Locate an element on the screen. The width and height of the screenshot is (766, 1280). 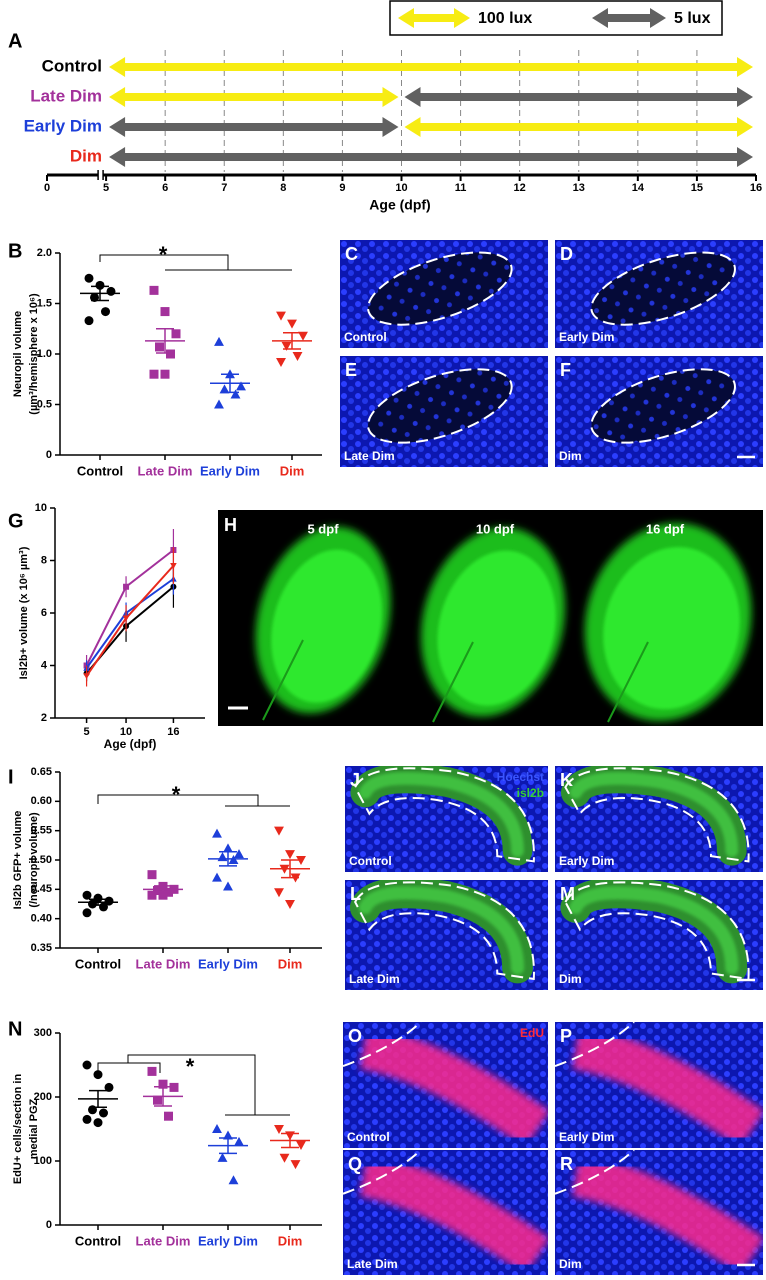
panel-letter: R is located at coordinates (566, 1164).